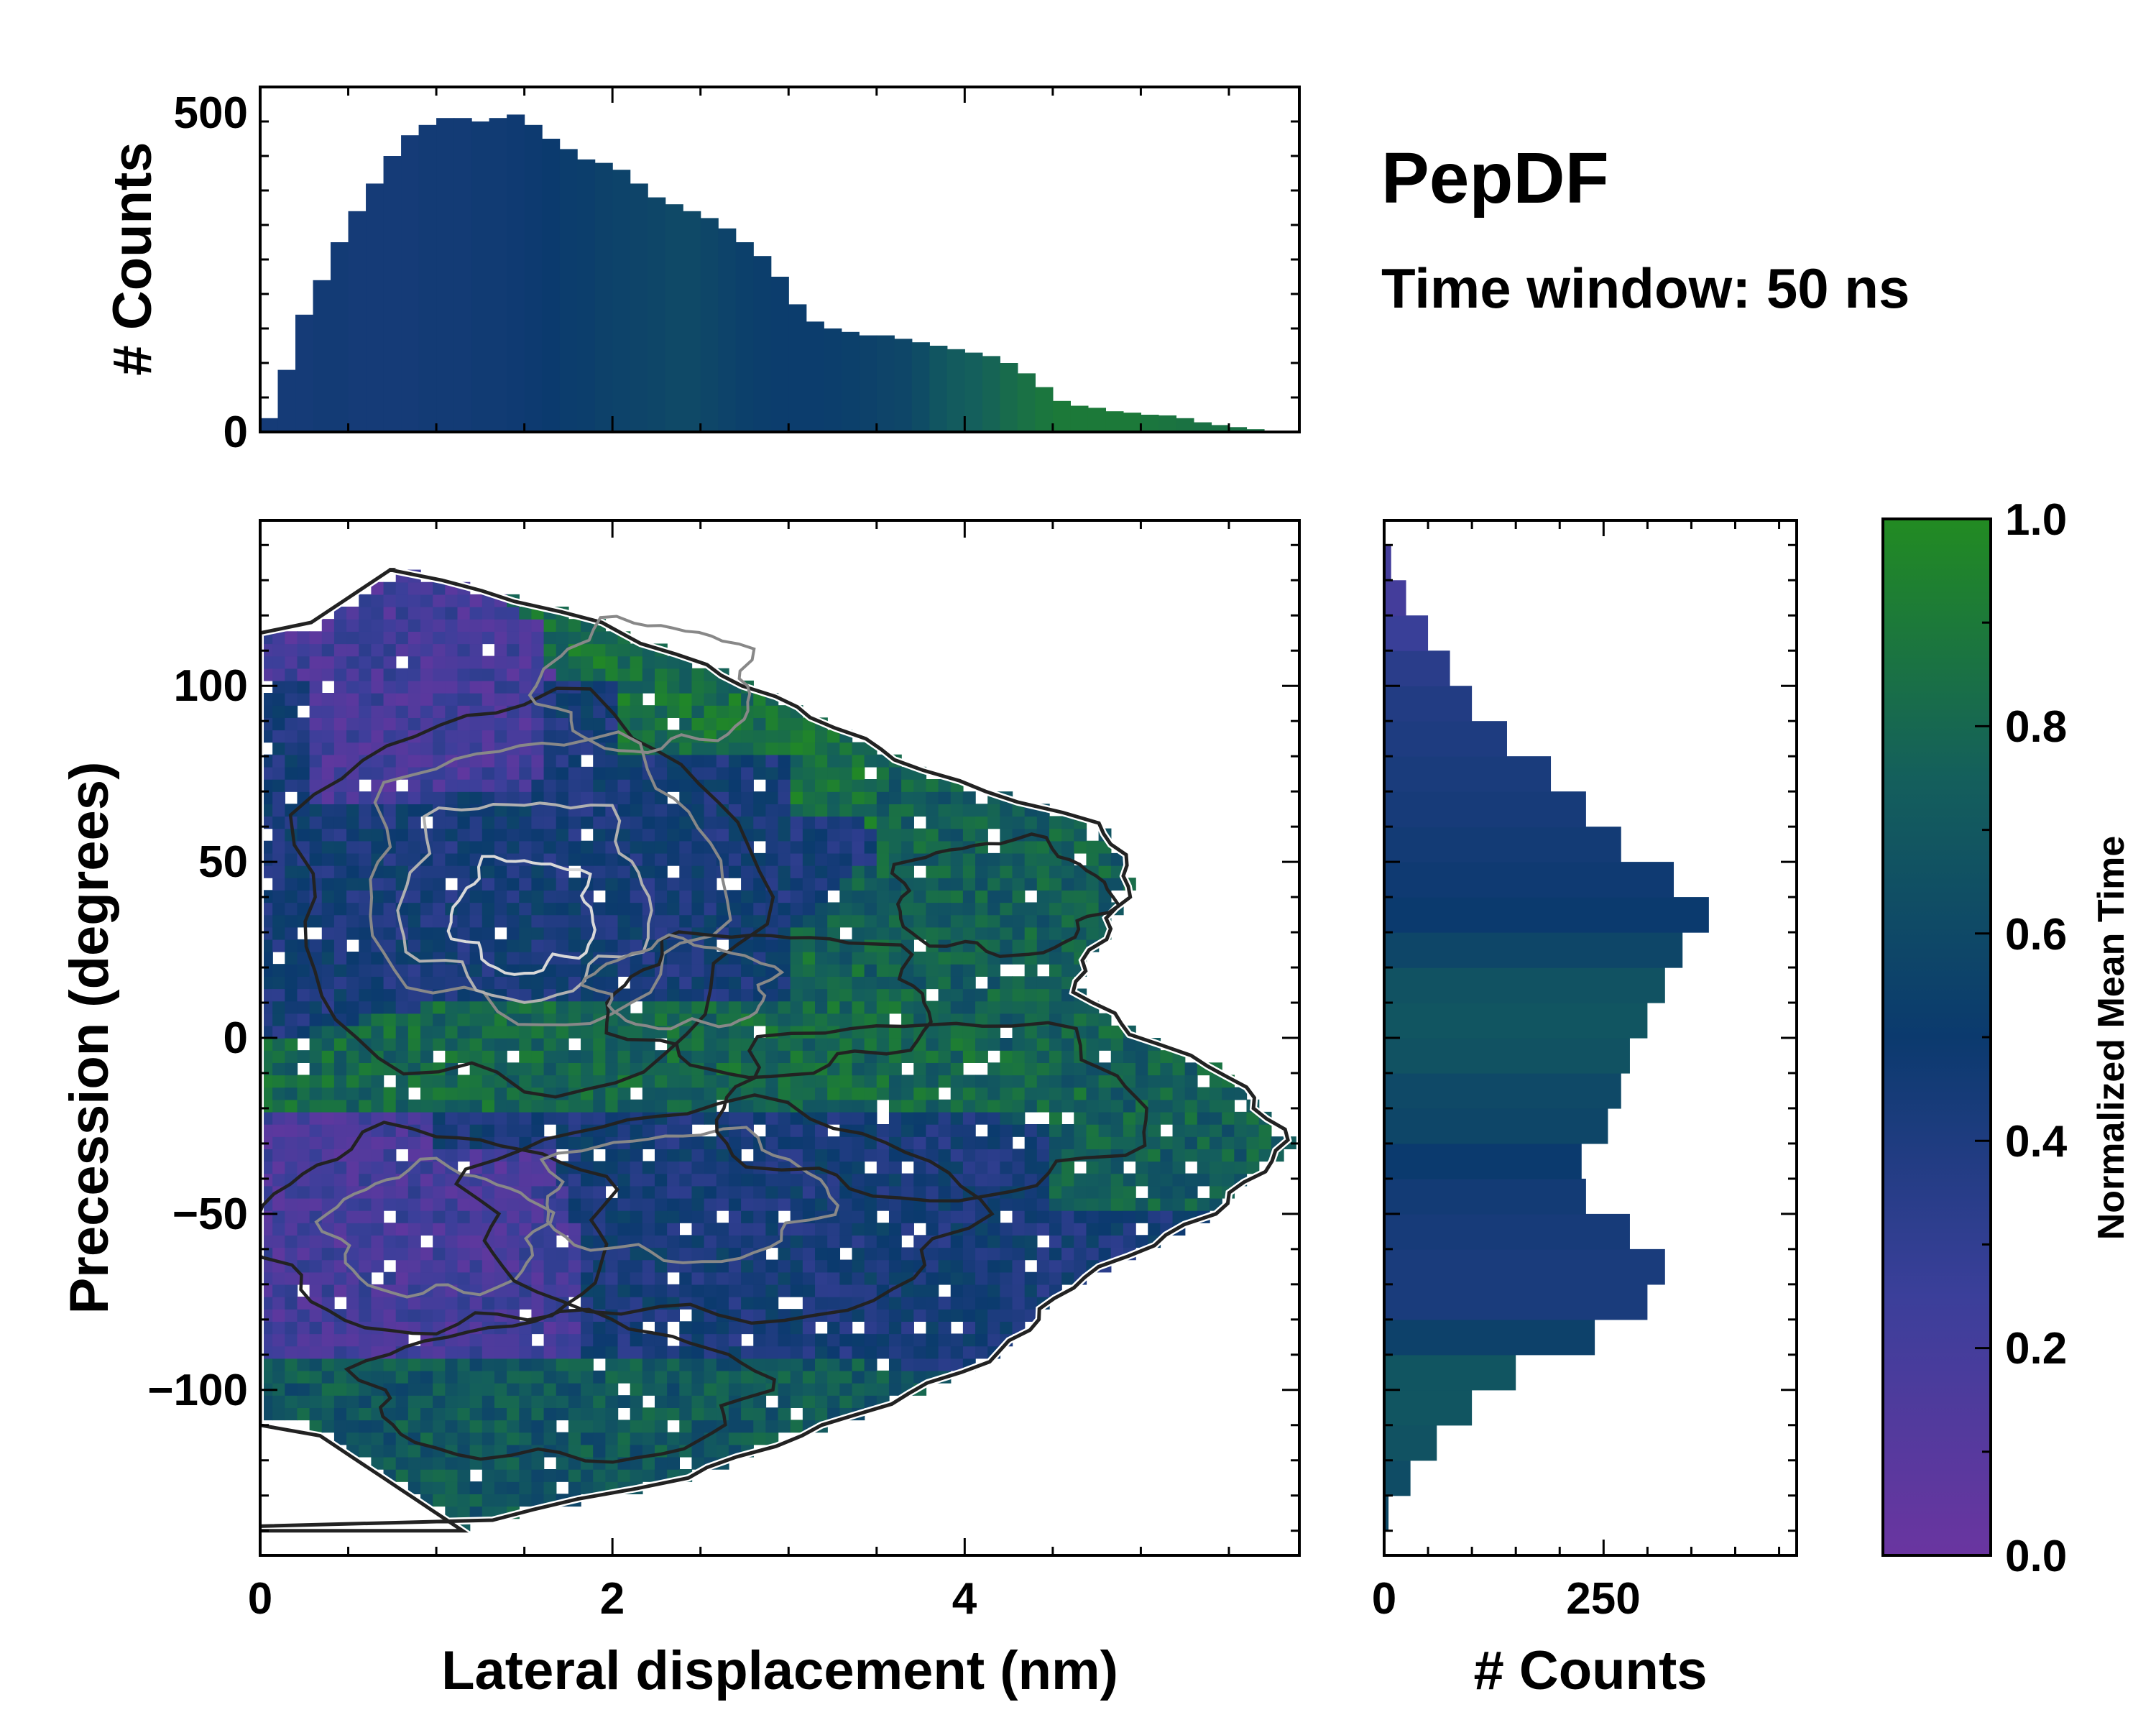 This screenshot has width=2156, height=1725. What do you see at coordinates (2036, 935) in the screenshot?
I see `colorbar-tick-label: 0.6` at bounding box center [2036, 935].